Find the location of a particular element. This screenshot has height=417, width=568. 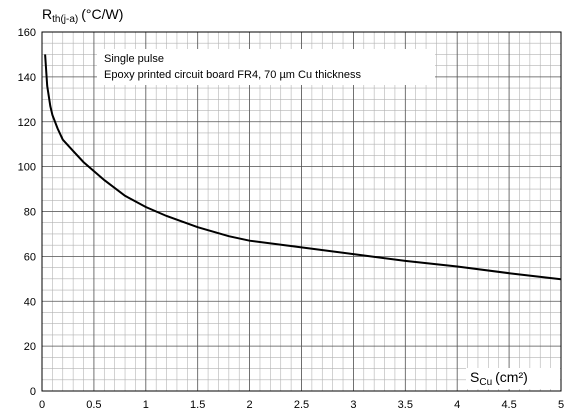

y-tick-label: 160 is located at coordinates (27, 33).